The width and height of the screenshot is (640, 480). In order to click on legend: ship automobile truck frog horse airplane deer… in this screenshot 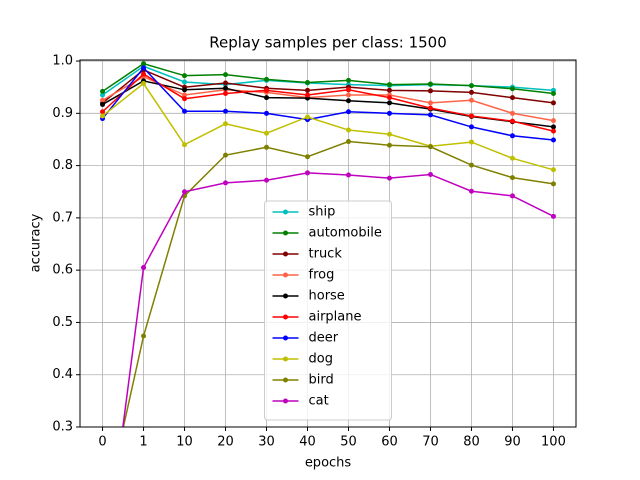, I will do `click(328, 310)`.